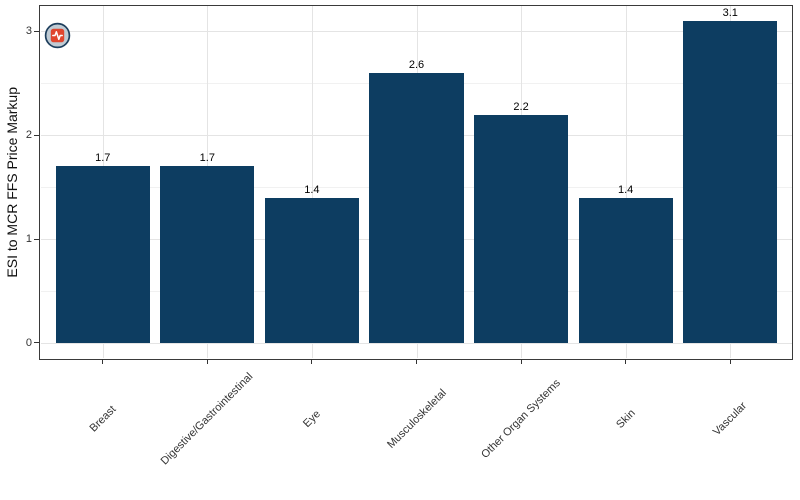 Image resolution: width=800 pixels, height=500 pixels. I want to click on bar-value-label: 2.2, so click(521, 106).